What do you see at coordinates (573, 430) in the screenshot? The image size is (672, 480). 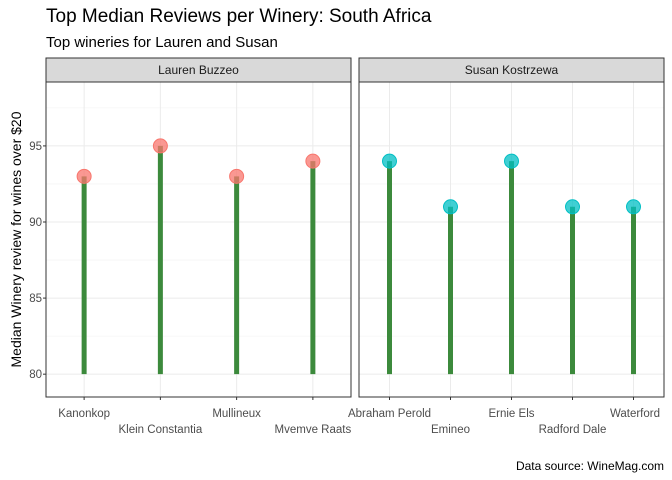 I see `x-tick-label: Radford Dale` at bounding box center [573, 430].